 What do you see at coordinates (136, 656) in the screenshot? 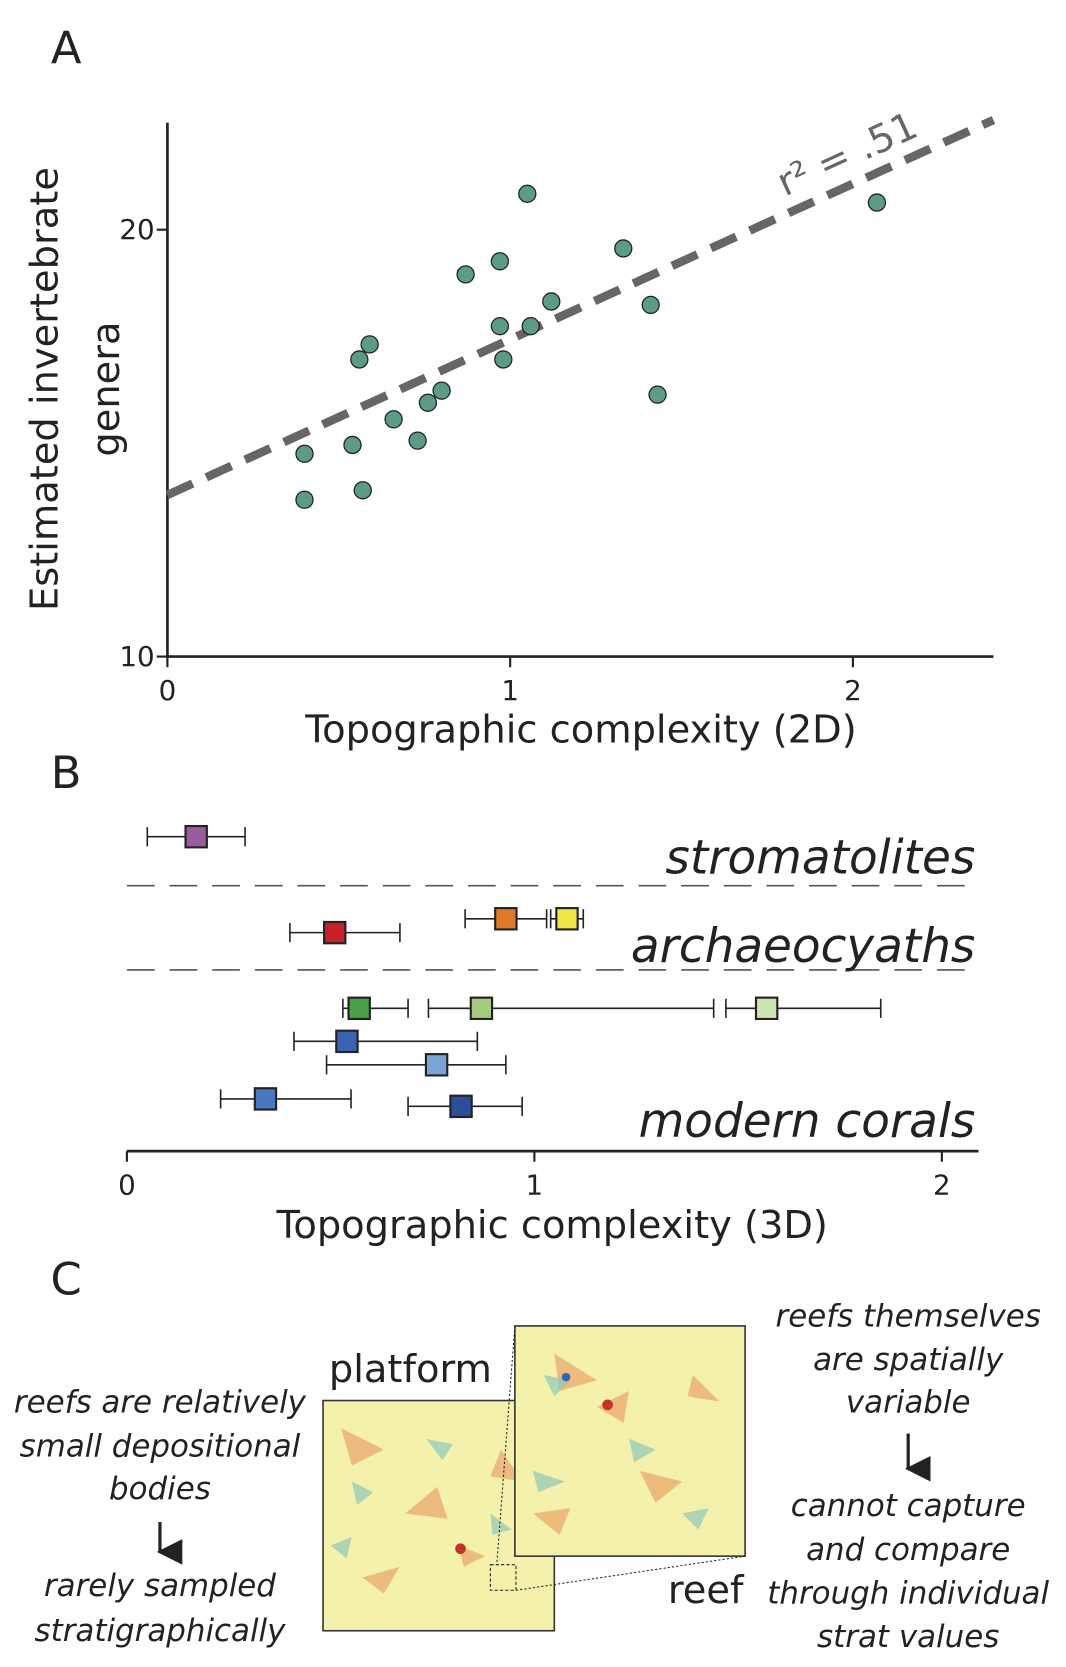
I see `y-tick-label: 10` at bounding box center [136, 656].